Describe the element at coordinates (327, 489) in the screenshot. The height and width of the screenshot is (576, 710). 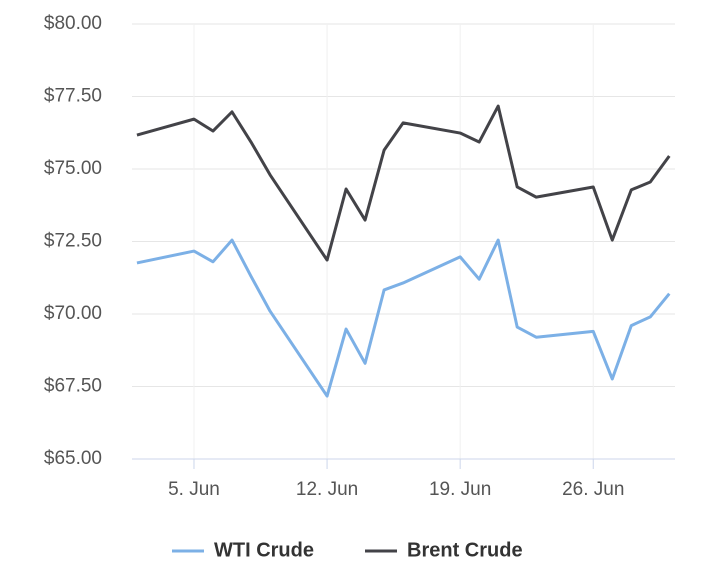
I see `x-tick-label: 12. Jun` at that location.